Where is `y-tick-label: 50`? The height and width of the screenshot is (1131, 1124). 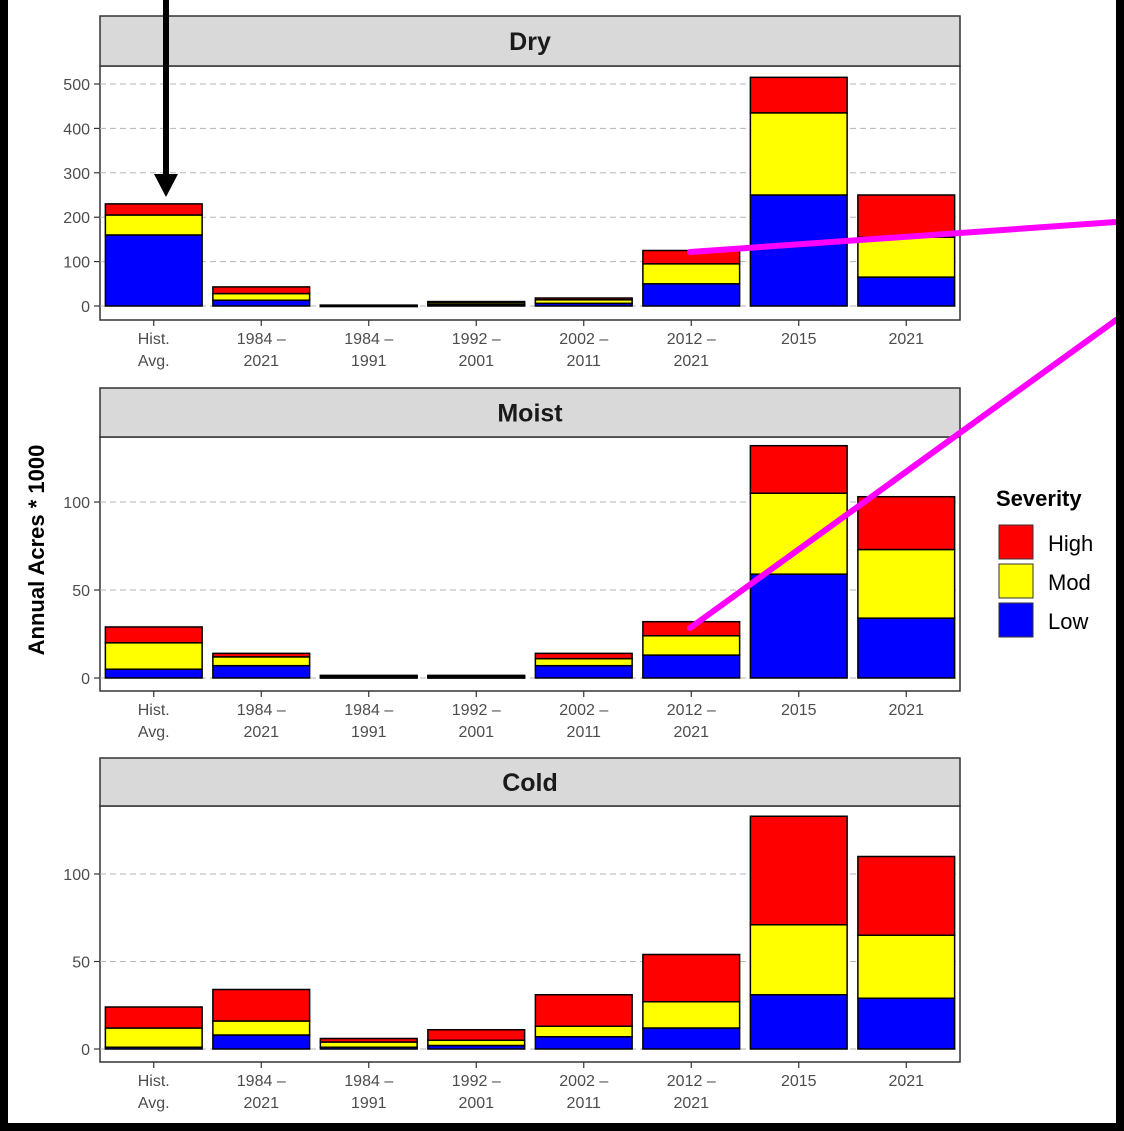
y-tick-label: 50 is located at coordinates (81, 963).